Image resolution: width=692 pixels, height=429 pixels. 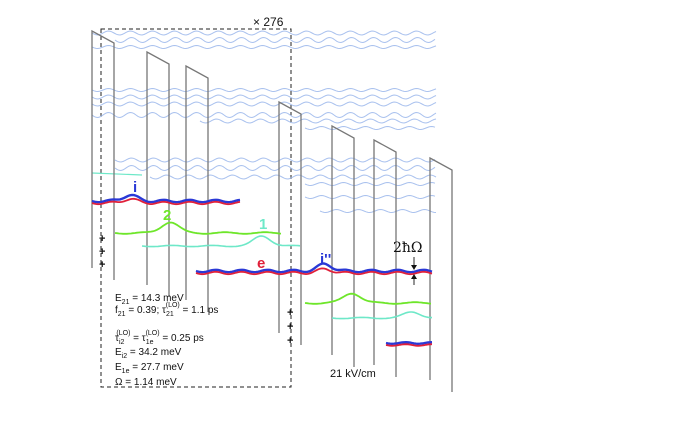 I want to click on param-e1e: E1e = 27.7 meV, so click(x=149, y=368).